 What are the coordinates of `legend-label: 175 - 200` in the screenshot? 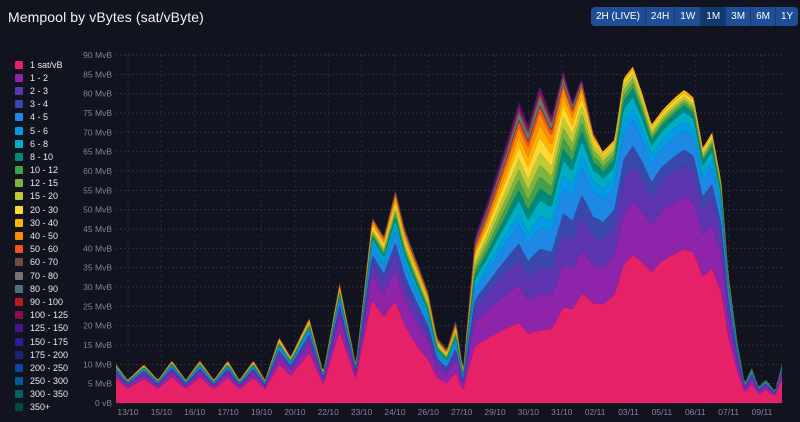 It's located at (49, 354).